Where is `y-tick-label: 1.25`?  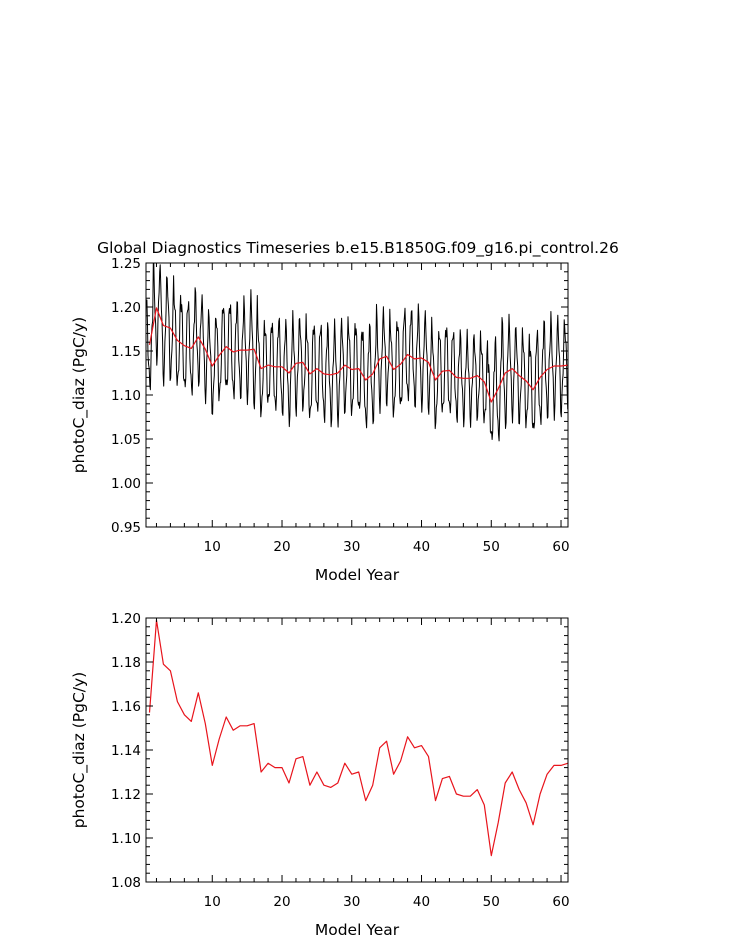
y-tick-label: 1.25 is located at coordinates (126, 264).